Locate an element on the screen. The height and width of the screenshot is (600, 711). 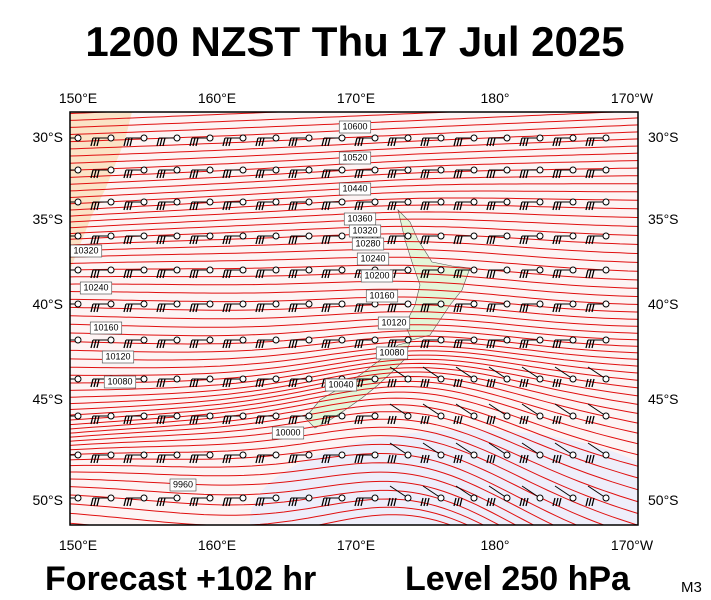
right-tick-label: 40°S is located at coordinates (663, 304).